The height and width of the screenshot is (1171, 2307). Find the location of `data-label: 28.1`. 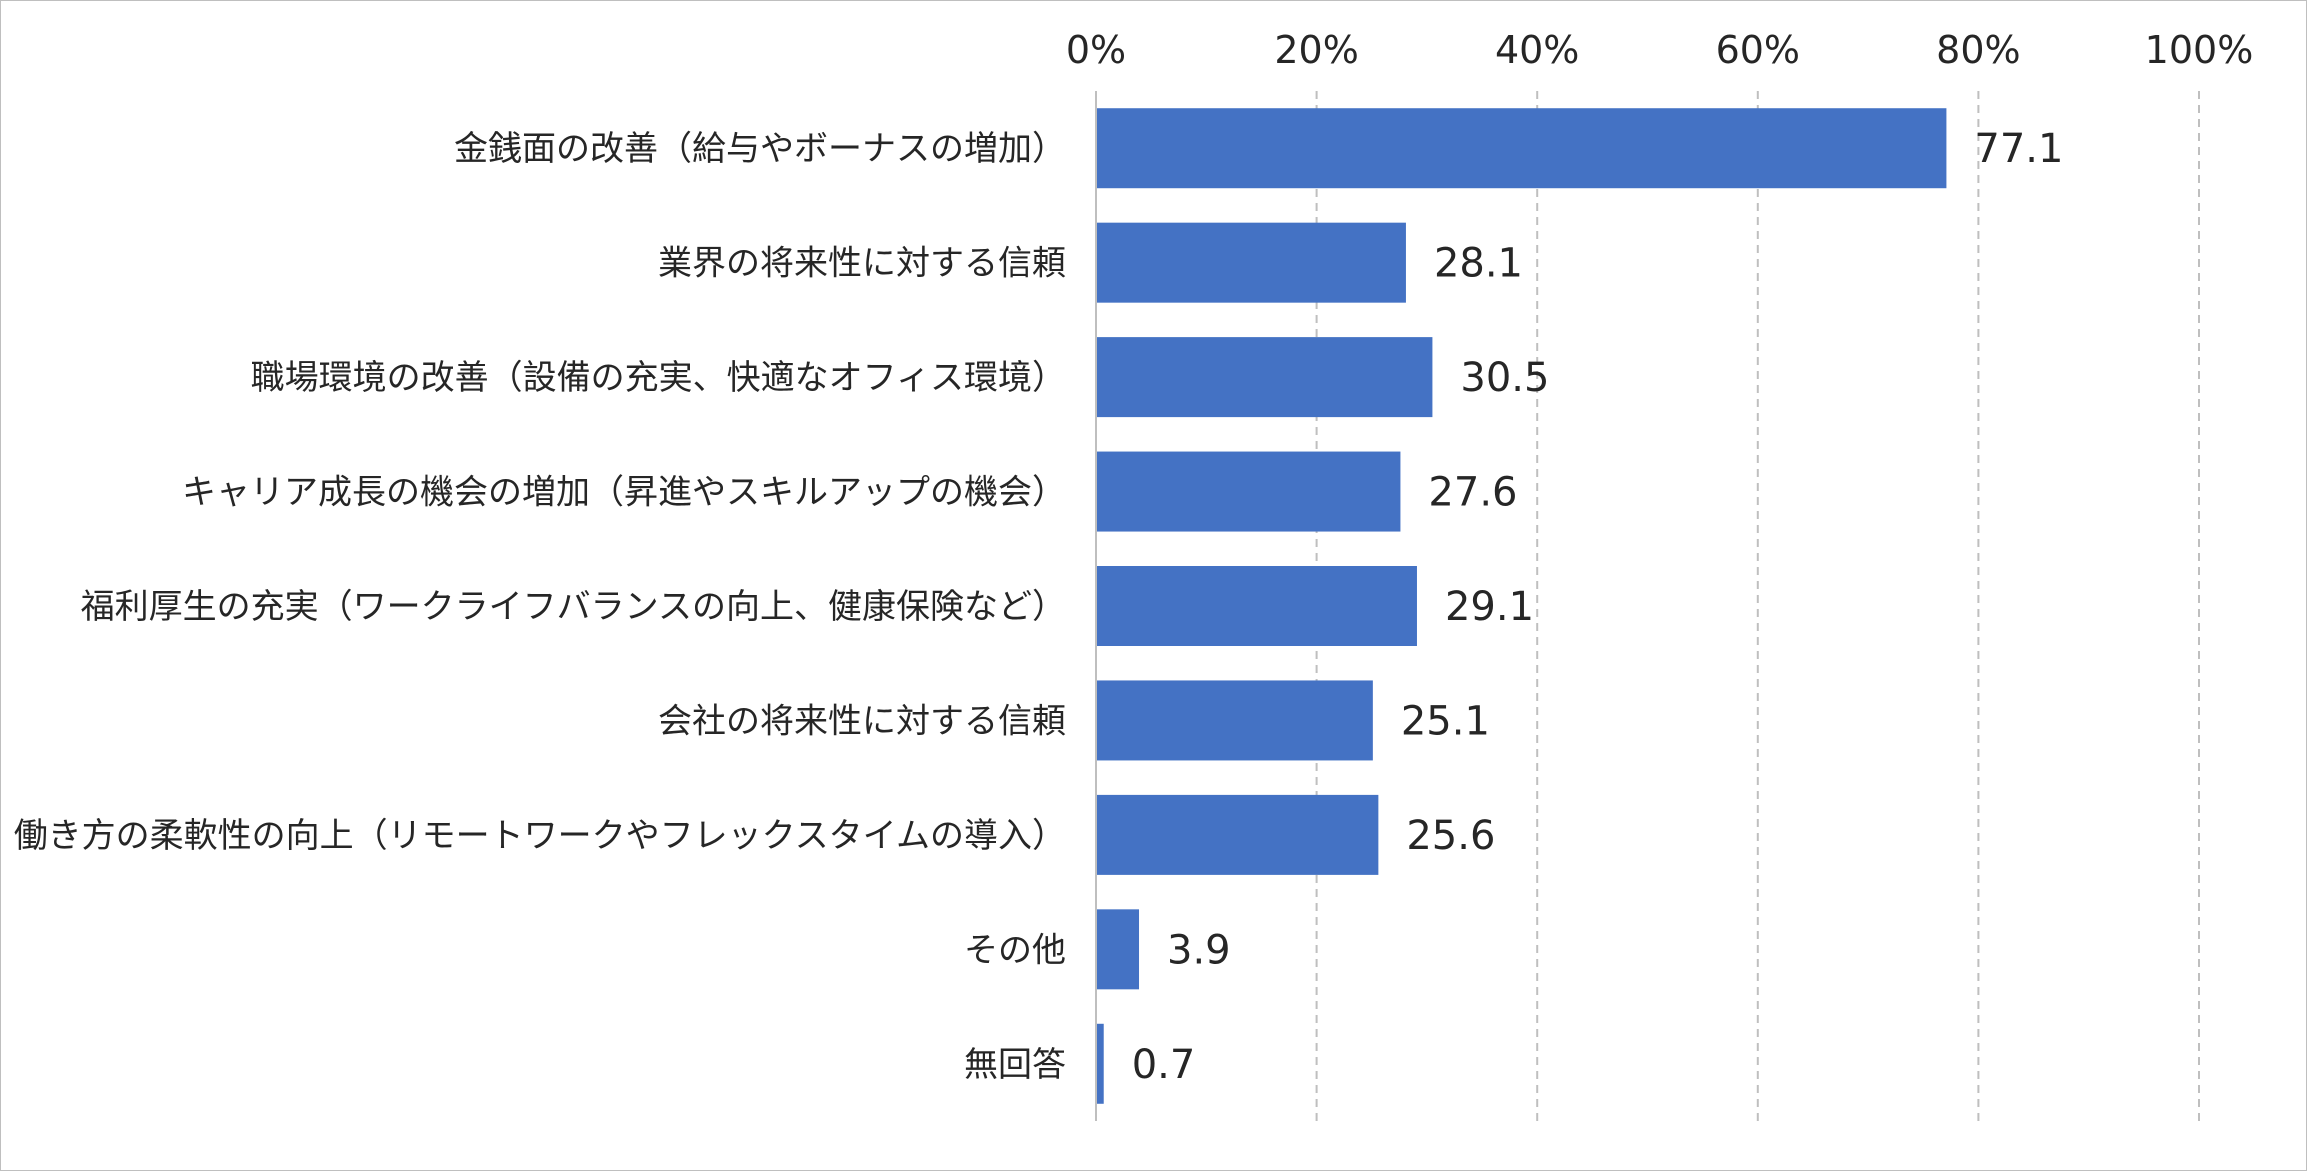

data-label: 28.1 is located at coordinates (1478, 264).